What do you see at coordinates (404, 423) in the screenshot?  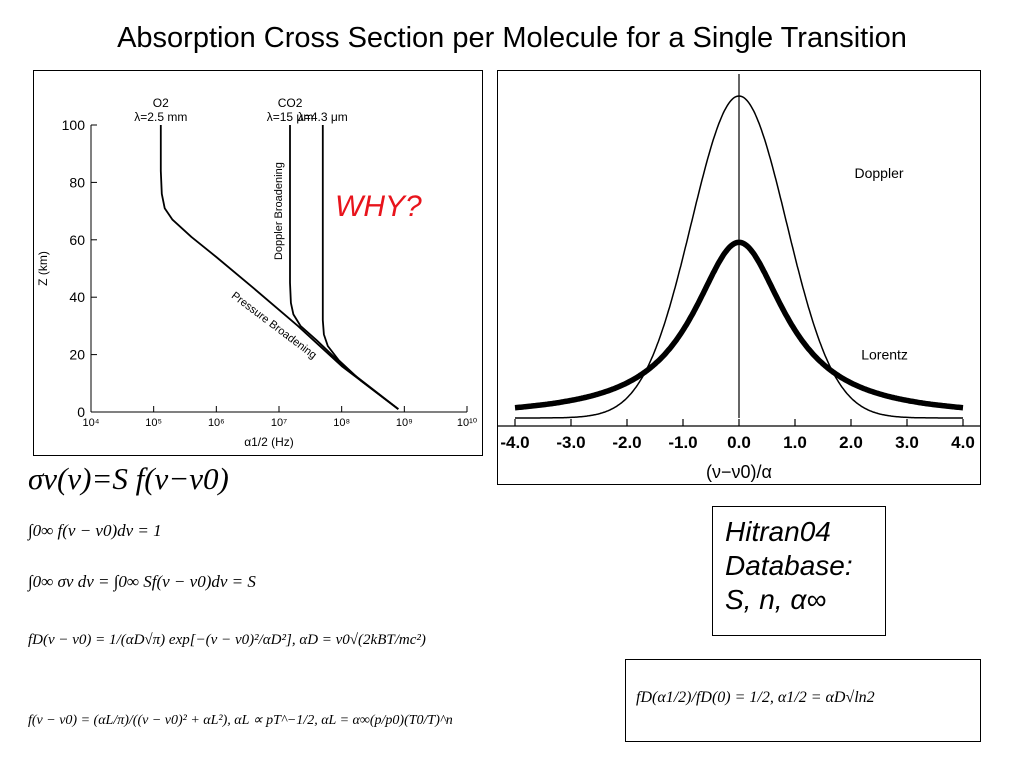 I see `x-tick-label: 10⁹` at bounding box center [404, 423].